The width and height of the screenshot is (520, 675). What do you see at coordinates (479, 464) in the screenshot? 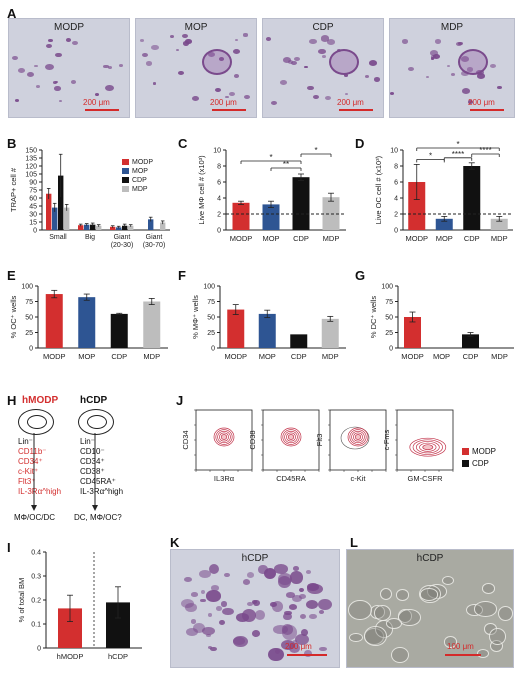
I see `legend-cdp: CDP` at bounding box center [479, 464].